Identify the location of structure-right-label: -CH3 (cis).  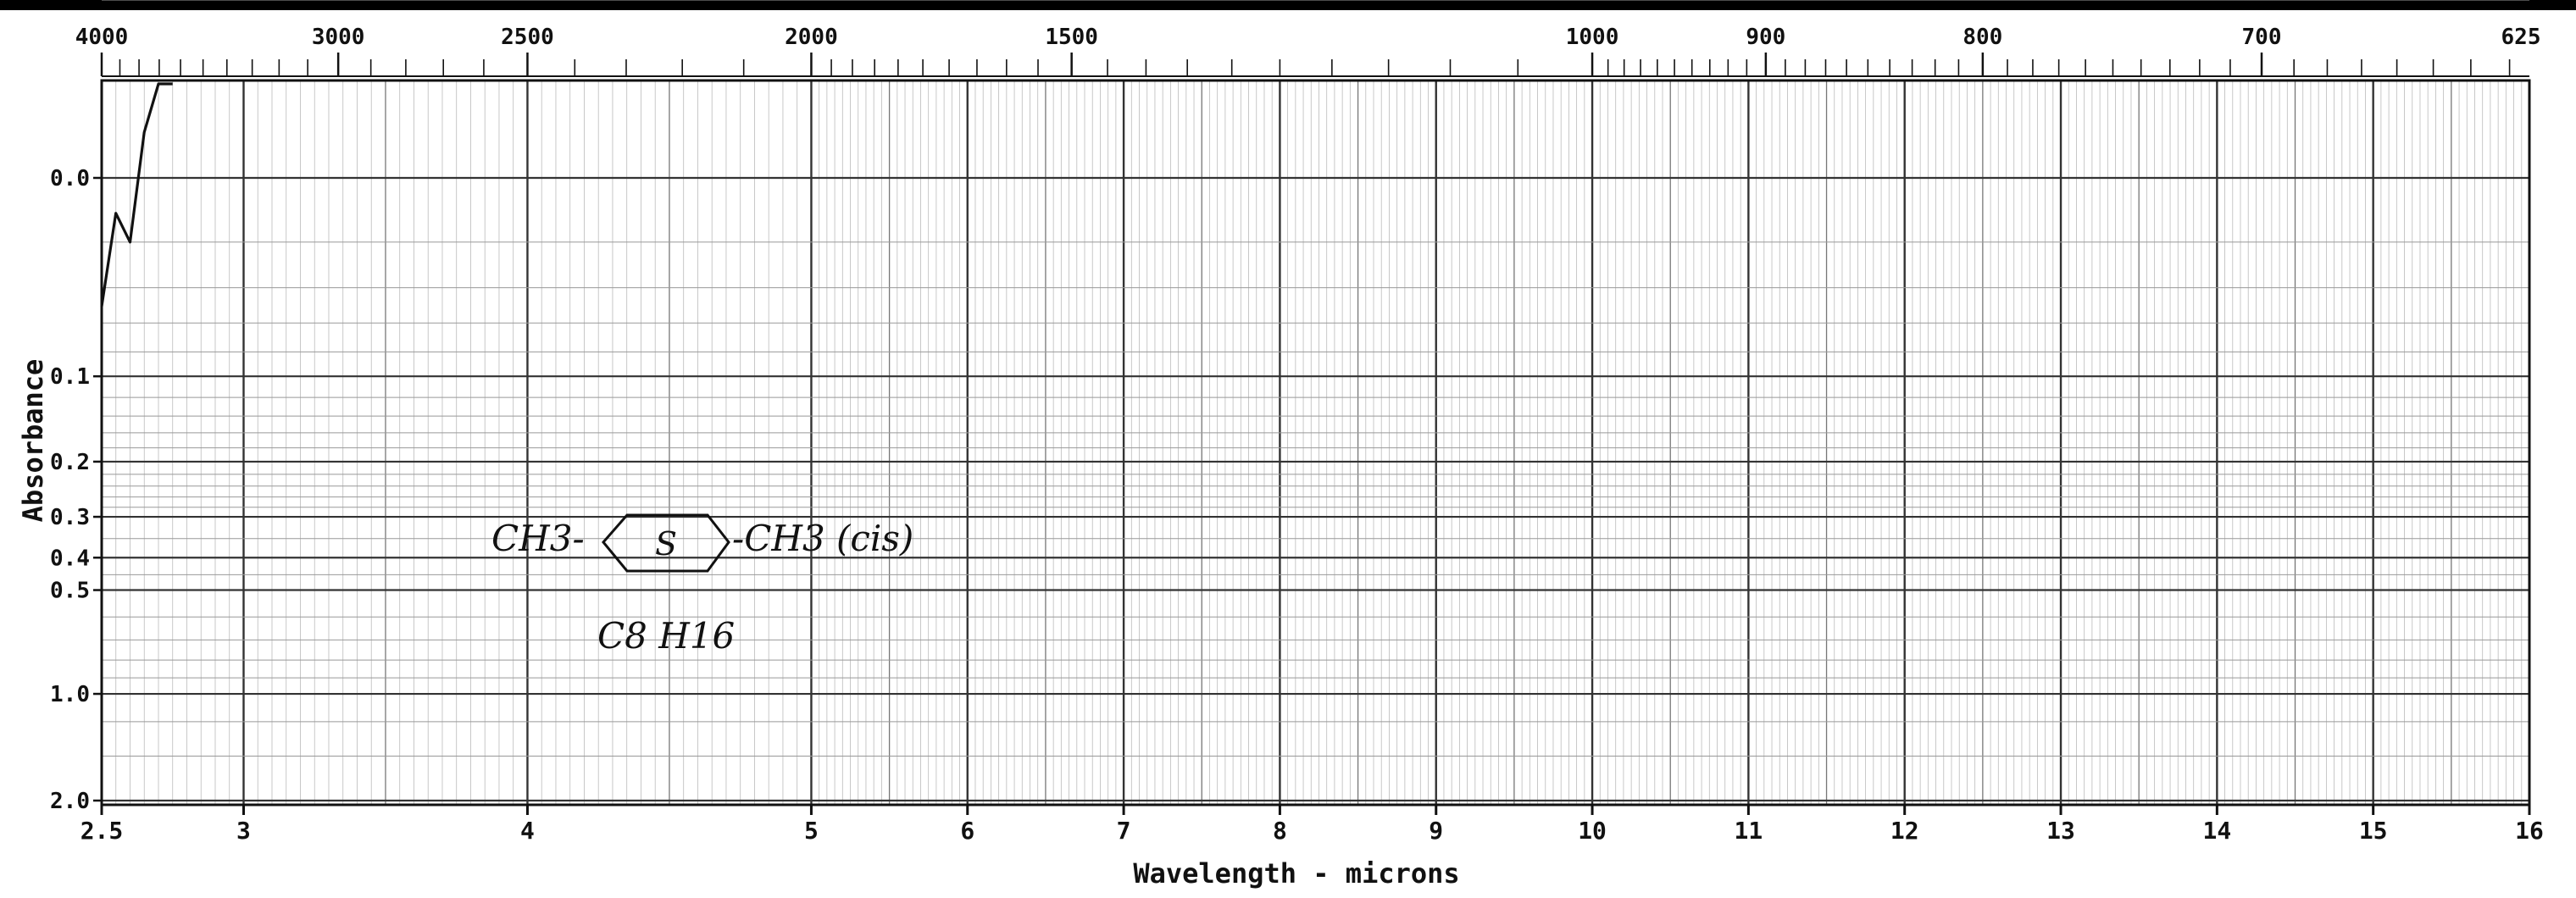
(822, 538).